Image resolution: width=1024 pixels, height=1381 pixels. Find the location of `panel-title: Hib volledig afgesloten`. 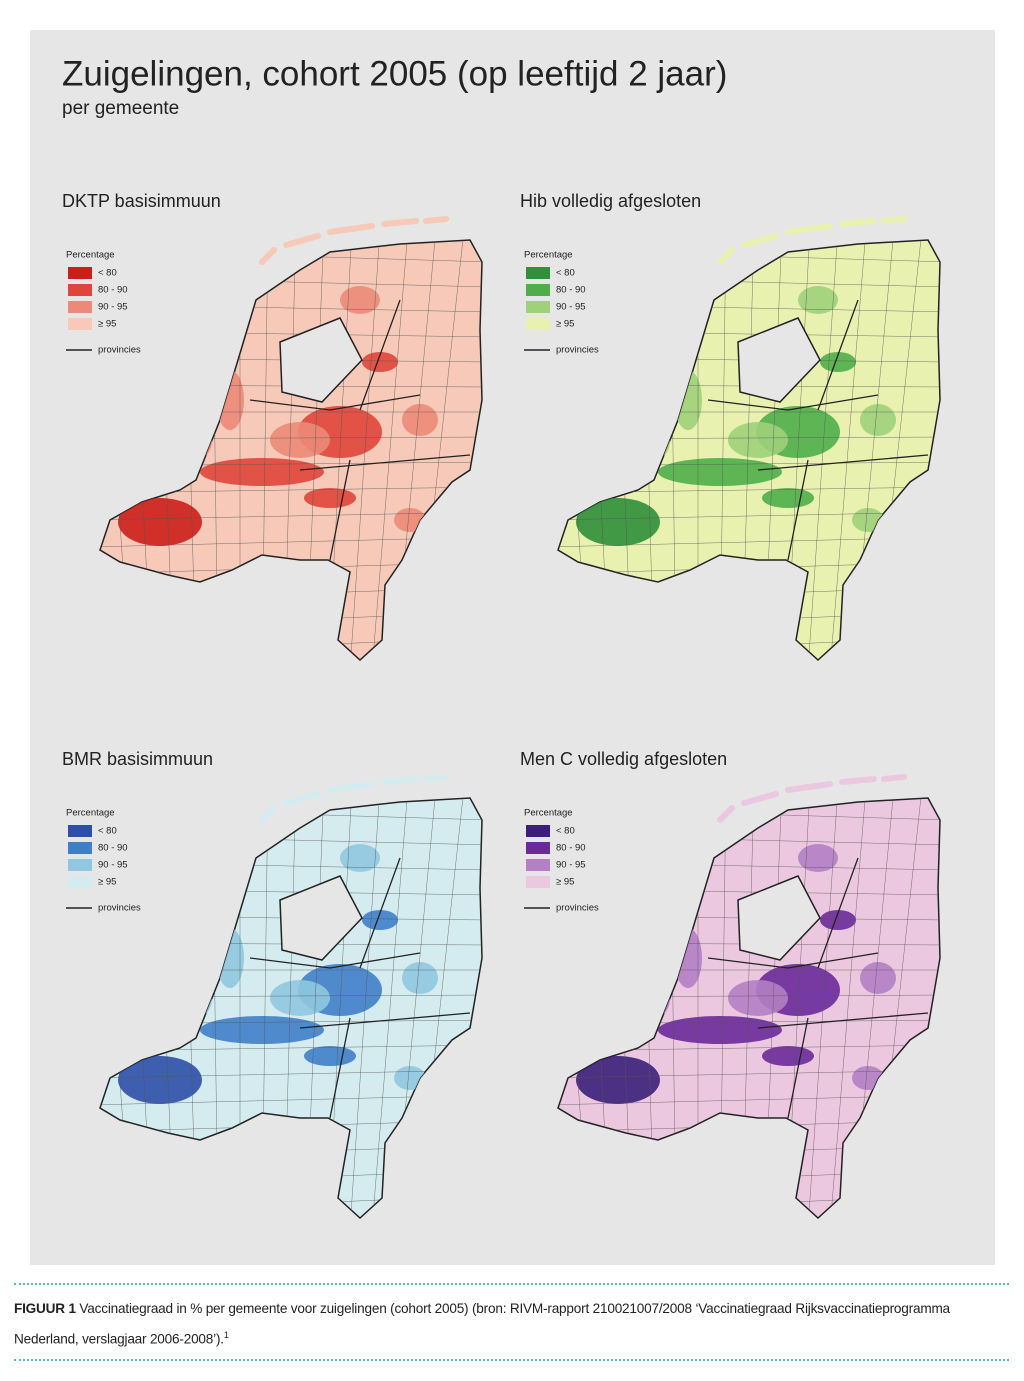

panel-title: Hib volledig afgesloten is located at coordinates (610, 201).